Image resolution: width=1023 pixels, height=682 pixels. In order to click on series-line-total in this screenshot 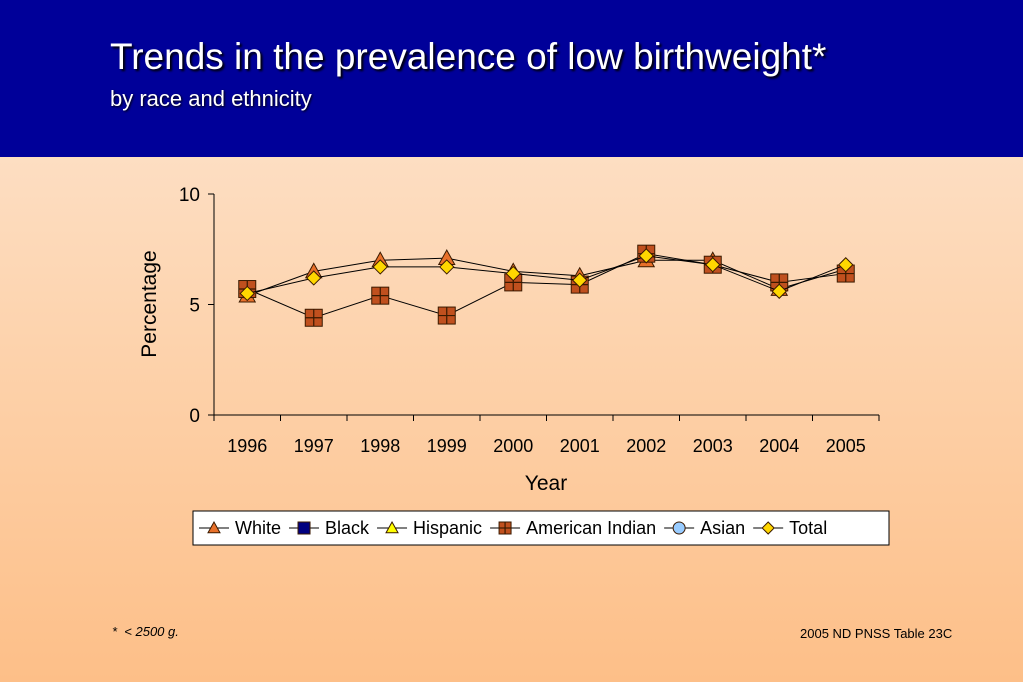, I will do `click(546, 274)`.